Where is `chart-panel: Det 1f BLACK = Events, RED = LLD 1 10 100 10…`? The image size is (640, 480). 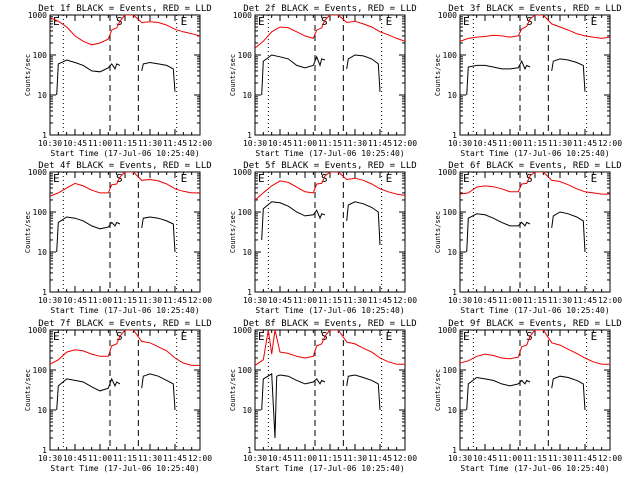
chart-panel: Det 1f BLACK = Events, RED = LLD 1 10 100 10… is located at coordinates (118, 81).